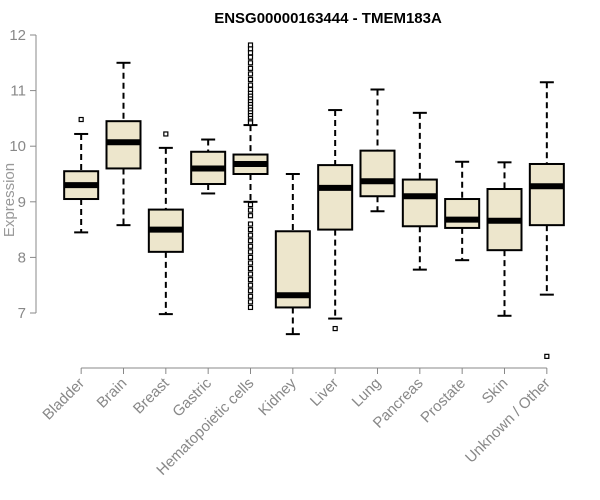 The width and height of the screenshot is (600, 500). What do you see at coordinates (17, 146) in the screenshot?
I see `y-tick-label: 10` at bounding box center [17, 146].